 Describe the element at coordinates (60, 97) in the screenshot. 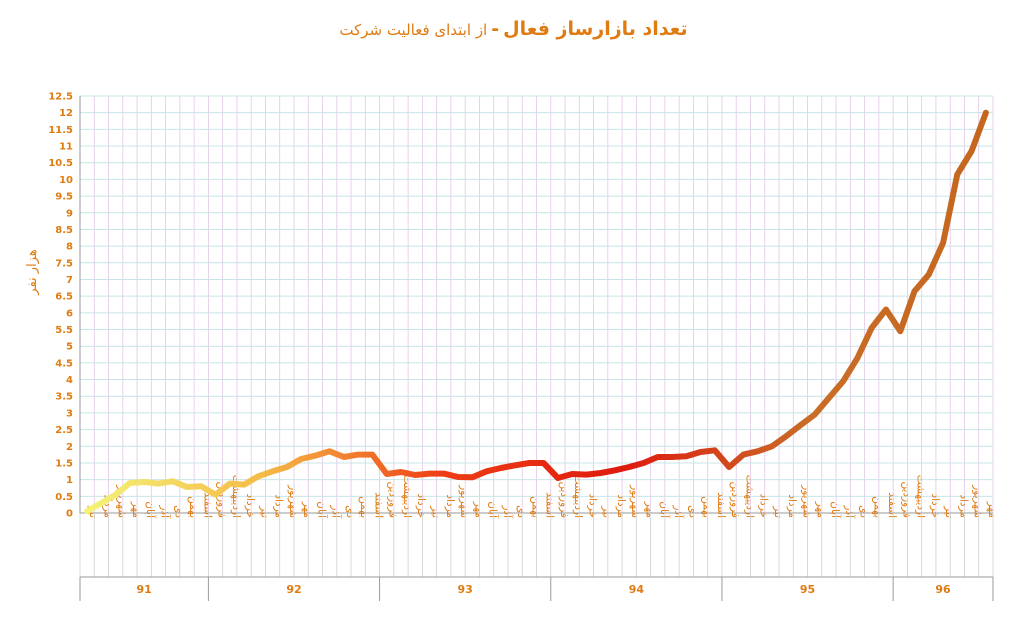

I see `y-tick-label: 12.5` at that location.